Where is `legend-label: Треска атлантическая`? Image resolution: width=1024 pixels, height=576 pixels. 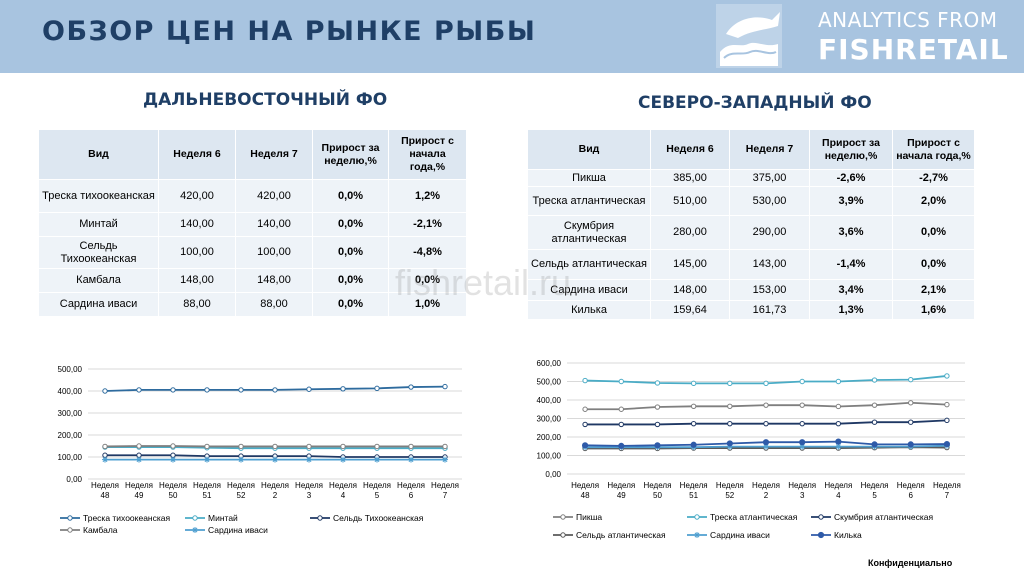
legend-label: Треска атлантическая is located at coordinates (754, 517).